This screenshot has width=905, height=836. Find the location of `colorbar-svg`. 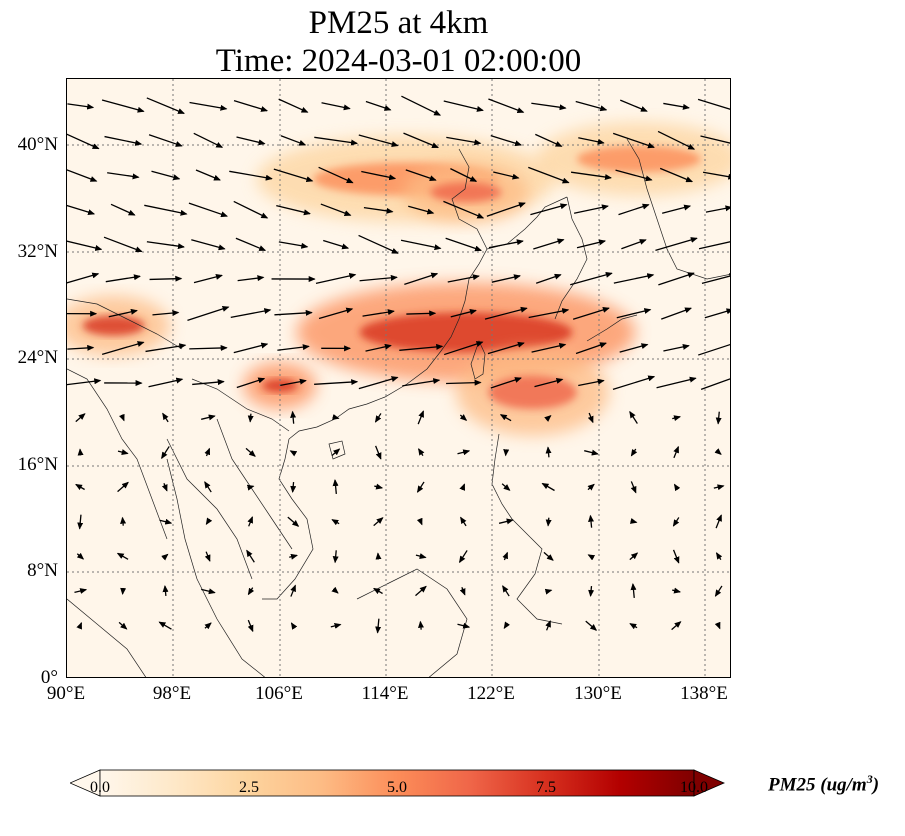

colorbar-svg is located at coordinates (397, 783).